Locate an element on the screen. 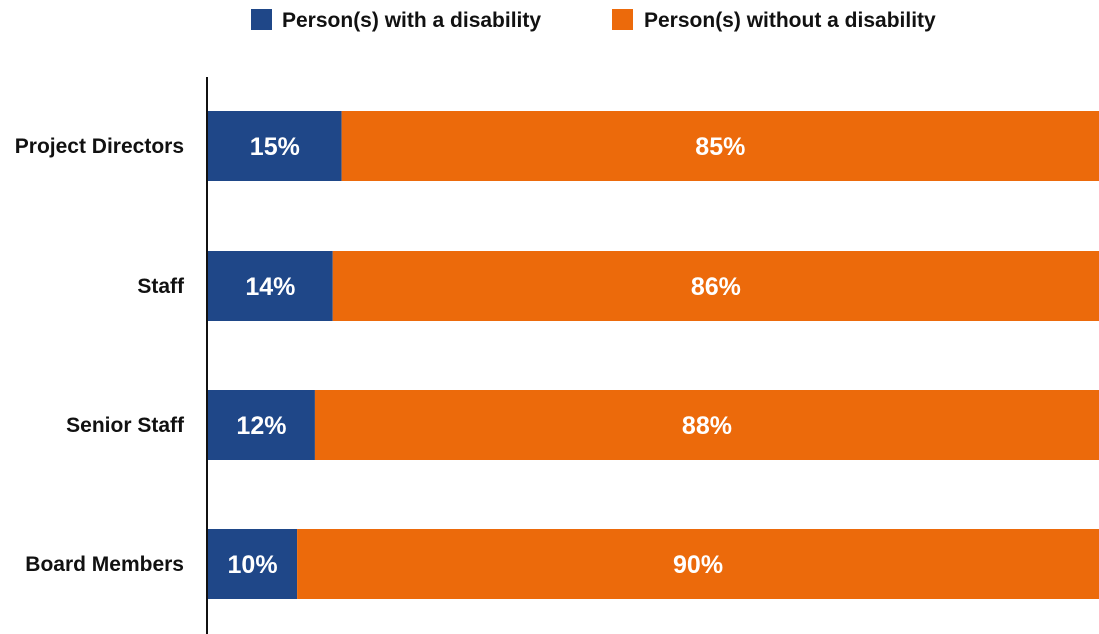 The height and width of the screenshot is (634, 1099). data-label-2-1: 88% is located at coordinates (707, 426).